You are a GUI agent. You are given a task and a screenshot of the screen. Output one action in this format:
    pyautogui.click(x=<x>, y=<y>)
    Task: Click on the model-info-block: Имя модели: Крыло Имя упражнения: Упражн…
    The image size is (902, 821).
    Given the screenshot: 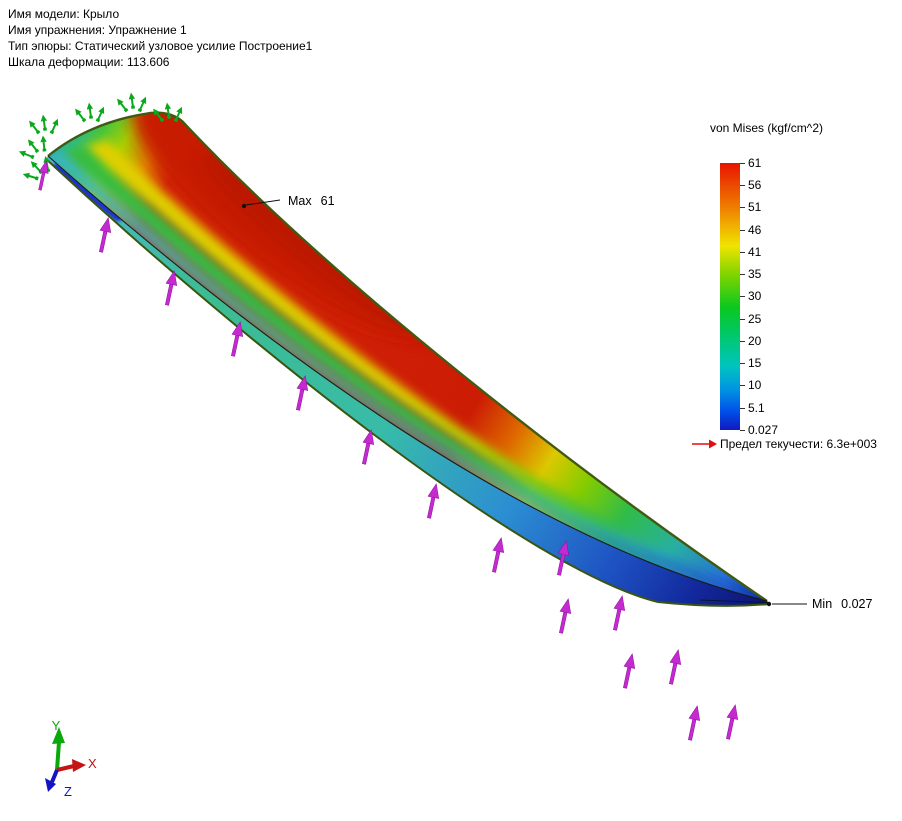 What is the action you would take?
    pyautogui.click(x=160, y=38)
    